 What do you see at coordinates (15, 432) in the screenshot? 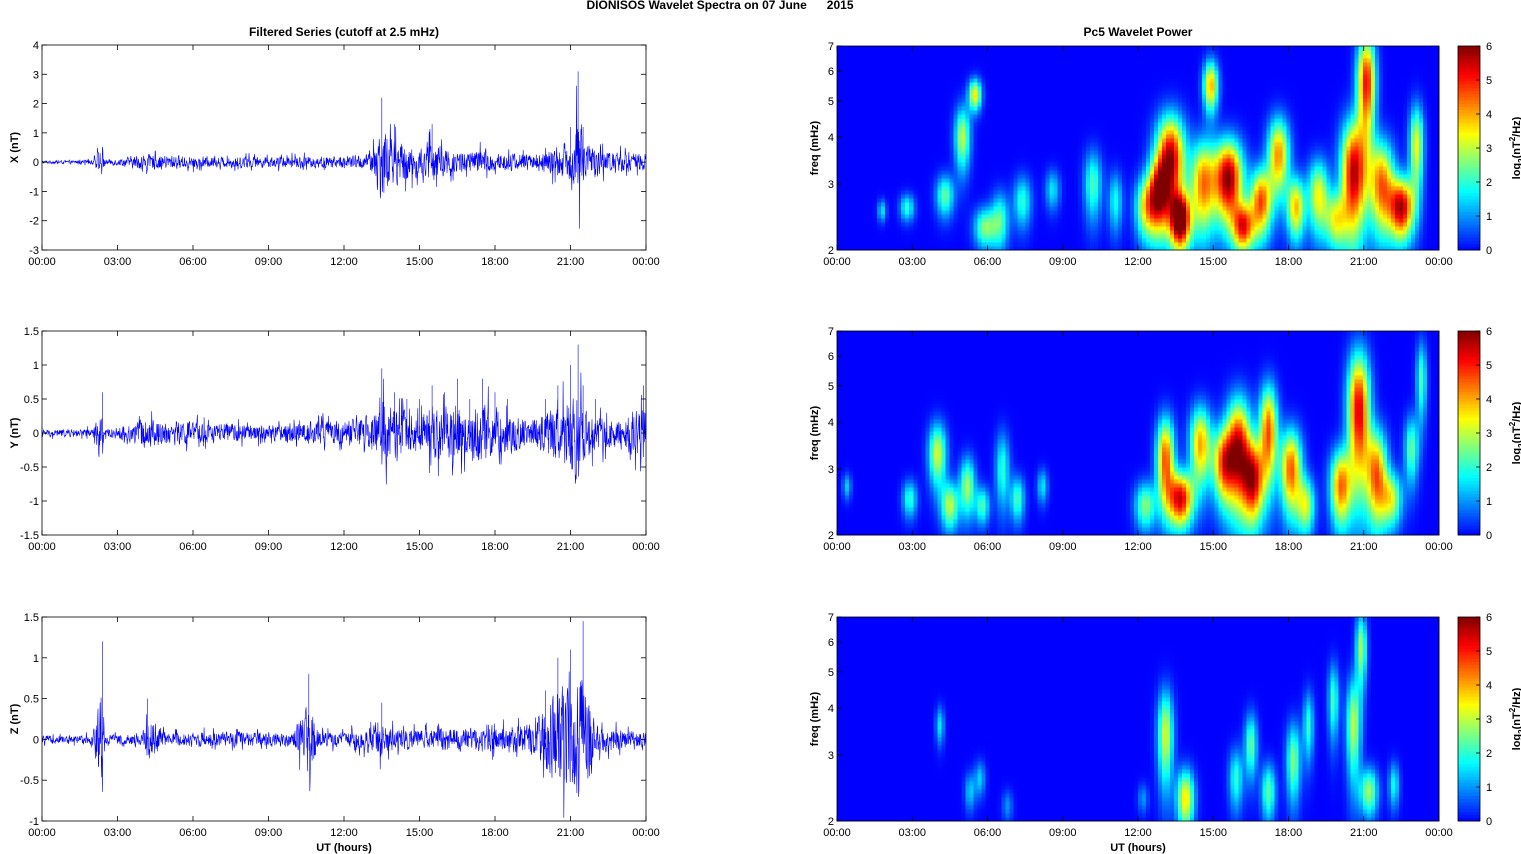
I see `series-panel-2-ylabel: Y (nT)` at bounding box center [15, 432].